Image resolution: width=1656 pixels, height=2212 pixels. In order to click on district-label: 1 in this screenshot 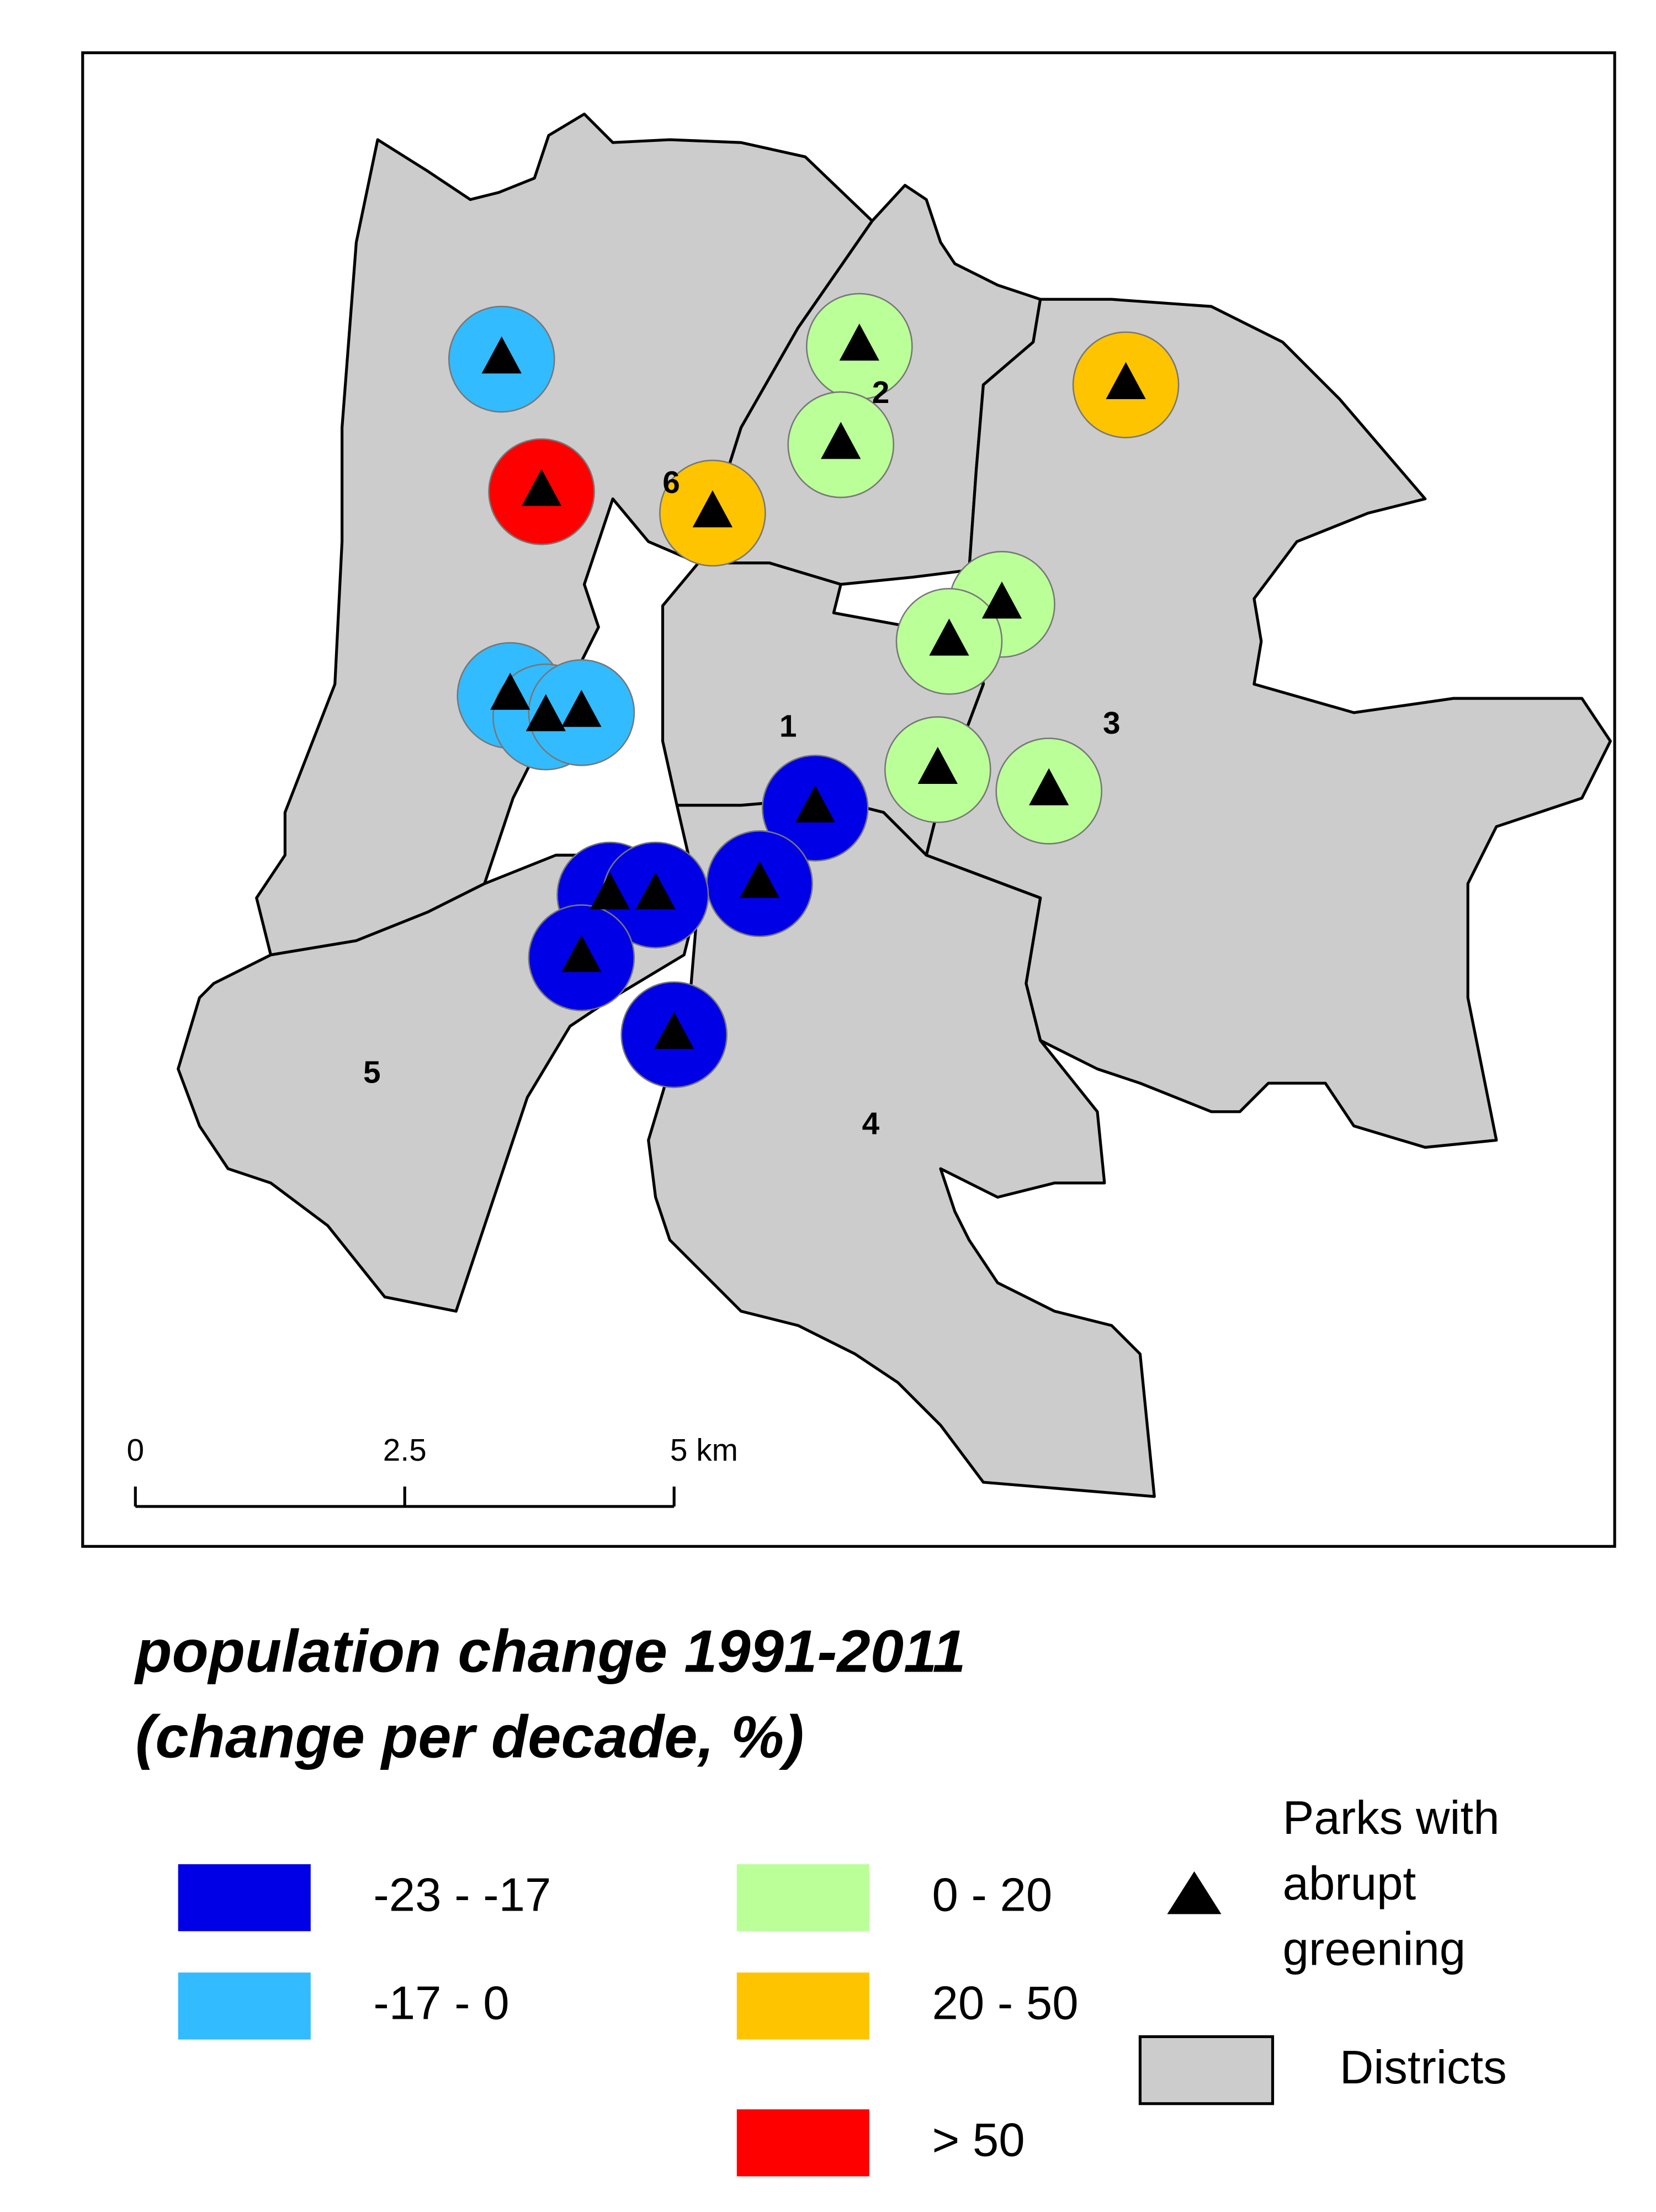, I will do `click(788, 726)`.